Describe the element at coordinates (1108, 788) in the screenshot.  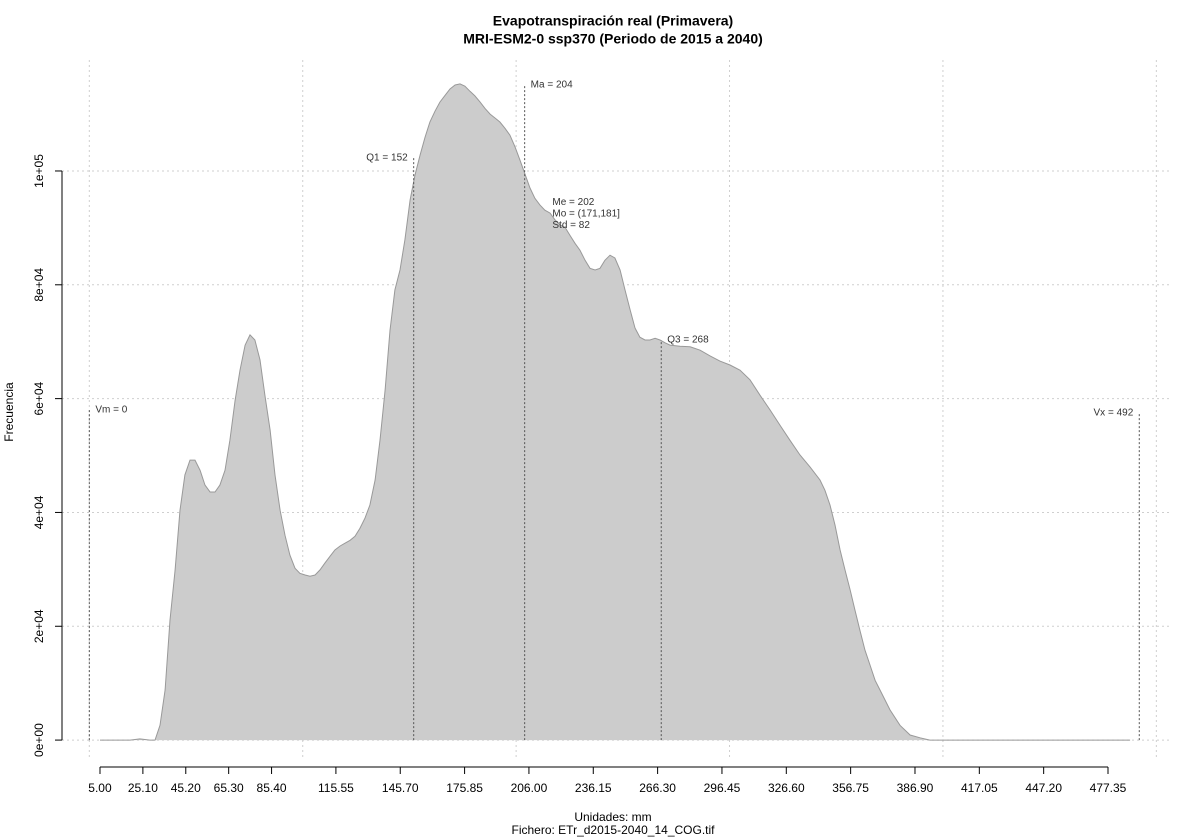
I see `x-tick-label: 477.35` at that location.